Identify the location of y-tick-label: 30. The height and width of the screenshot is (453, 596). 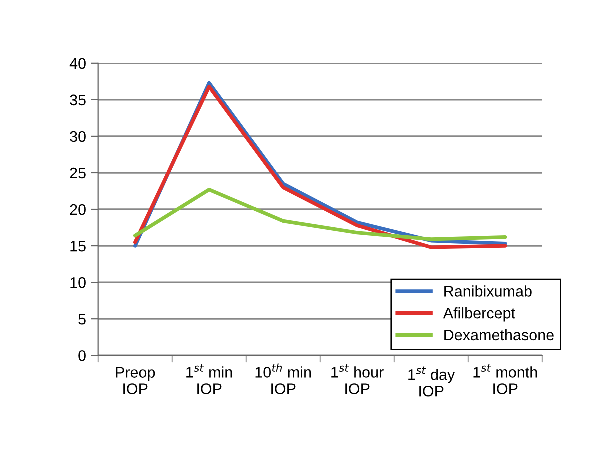
(78, 136).